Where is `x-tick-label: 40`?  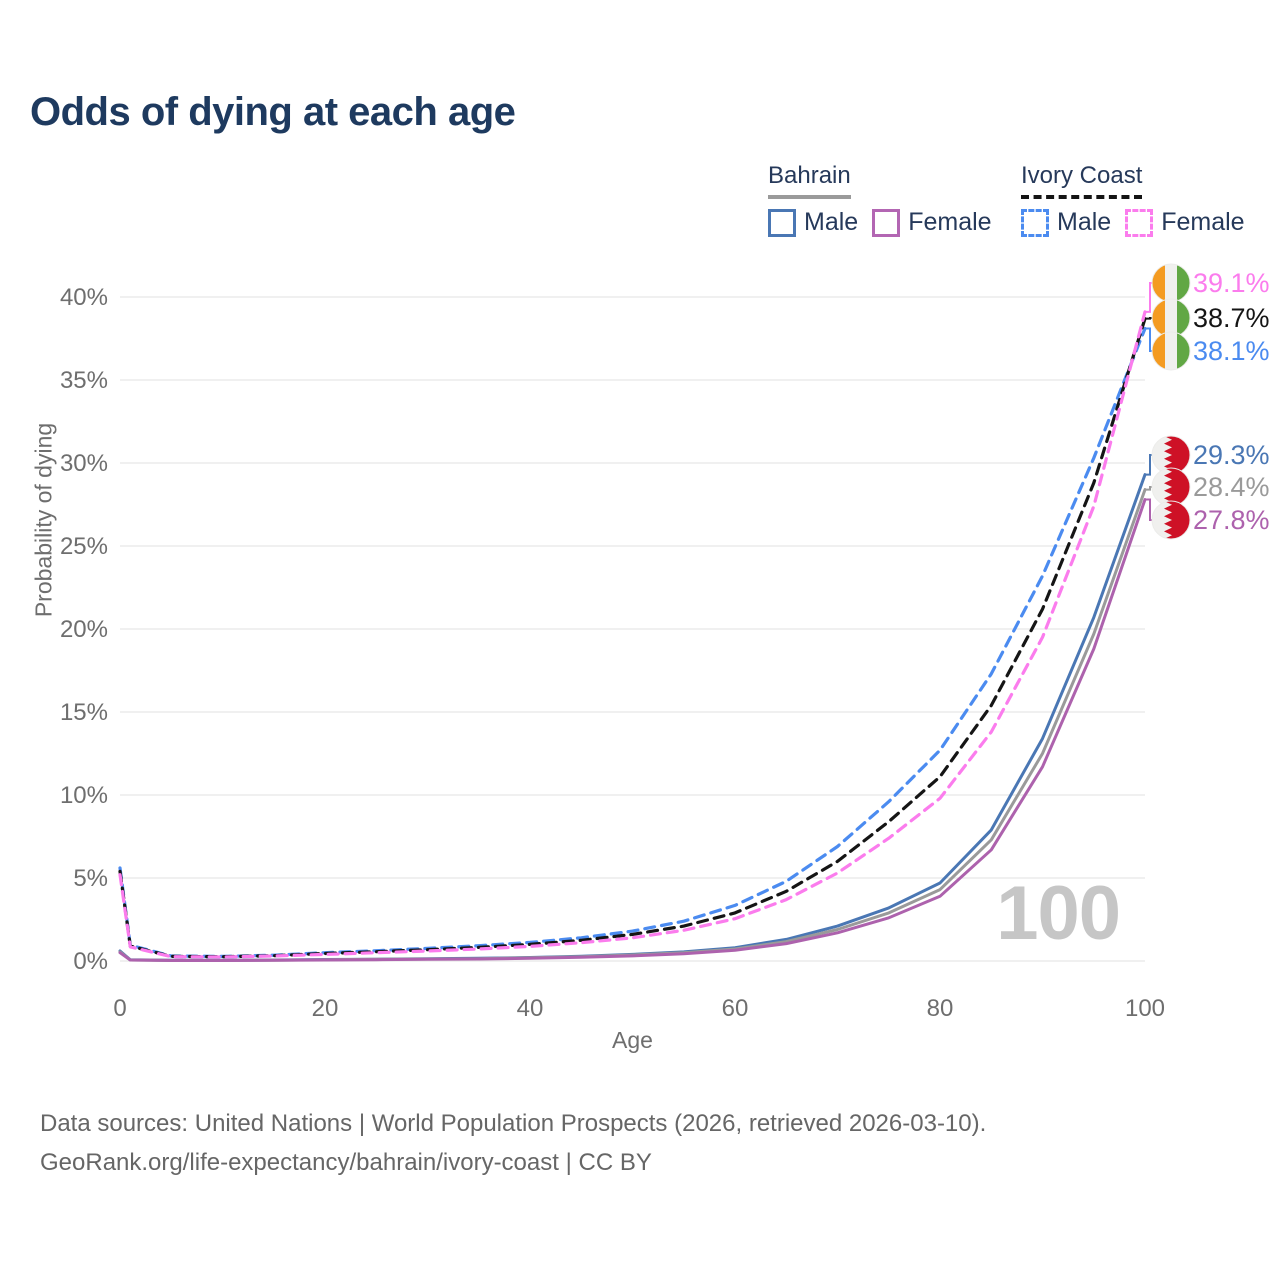 x-tick-label: 40 is located at coordinates (530, 1008).